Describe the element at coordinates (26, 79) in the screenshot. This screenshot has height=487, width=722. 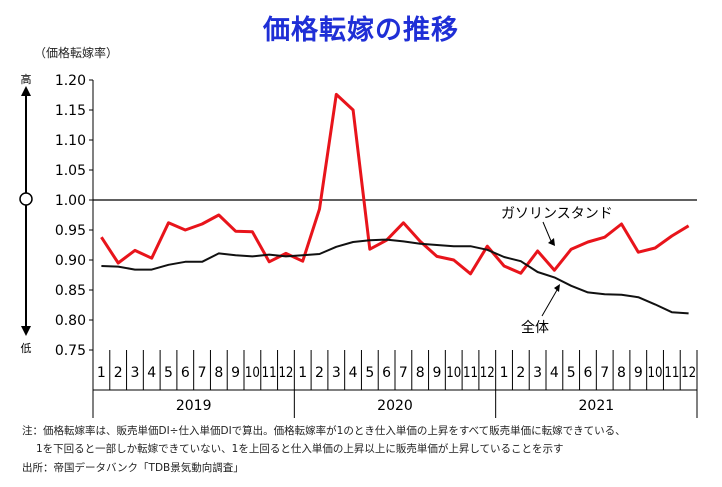
I see `scale-label-high: 高` at that location.